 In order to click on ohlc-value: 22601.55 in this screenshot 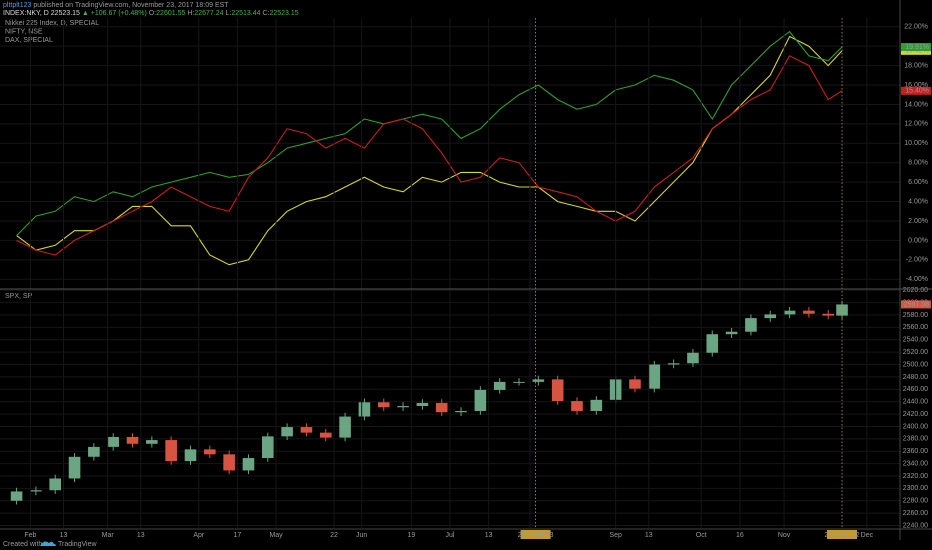, I will do `click(170, 13)`.